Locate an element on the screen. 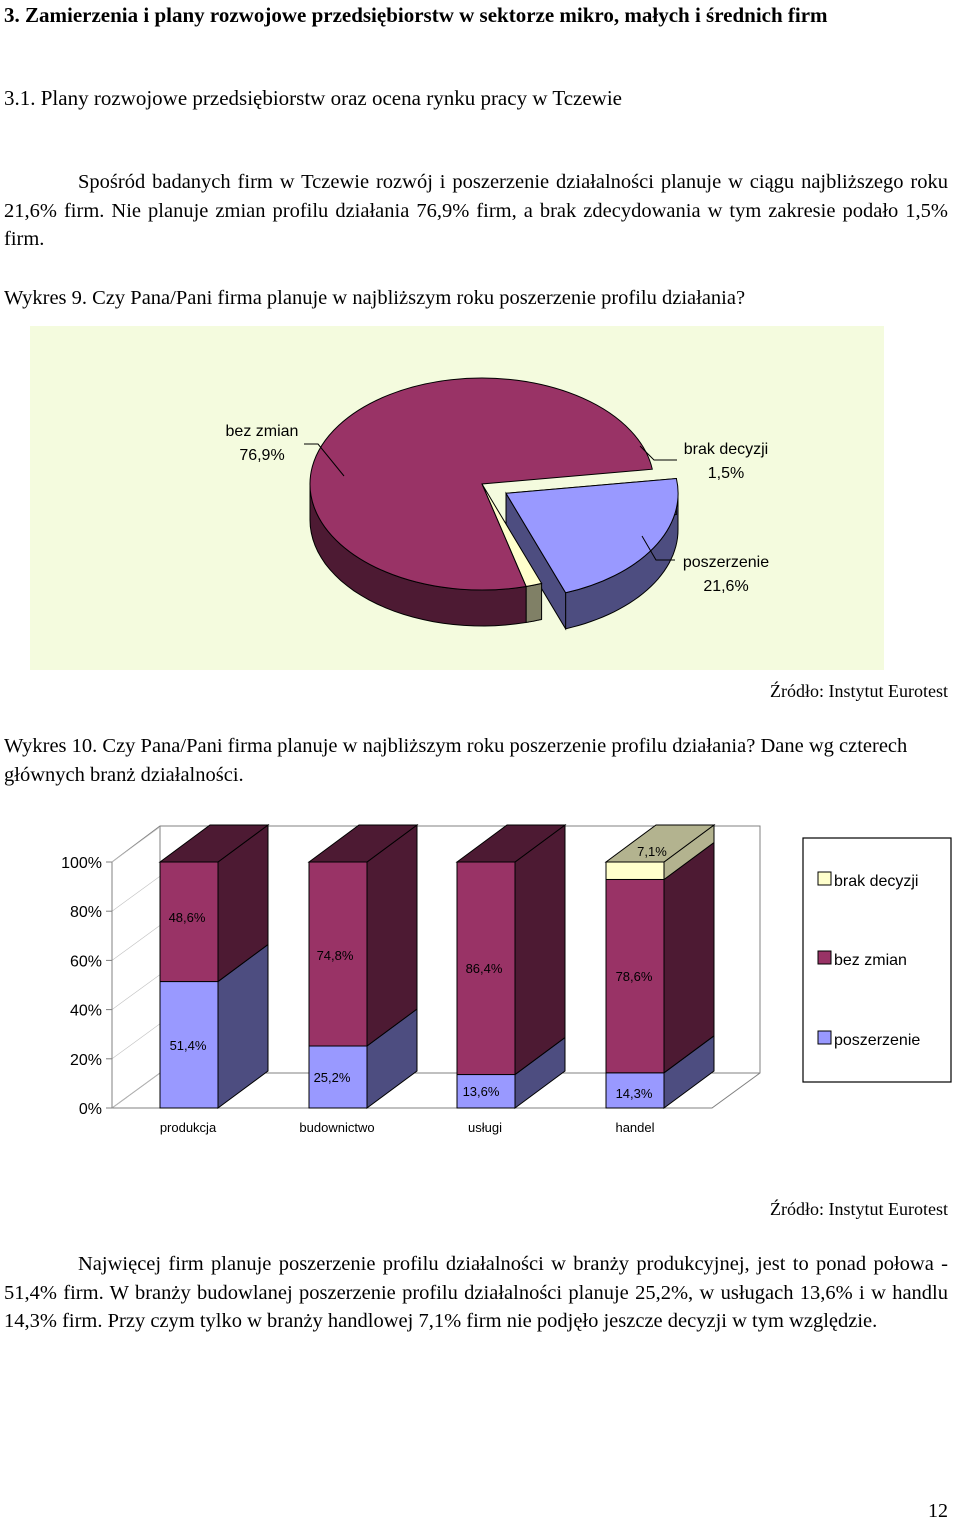 The image size is (960, 1524). leader-line-brak-decyzji is located at coordinates (658, 453).